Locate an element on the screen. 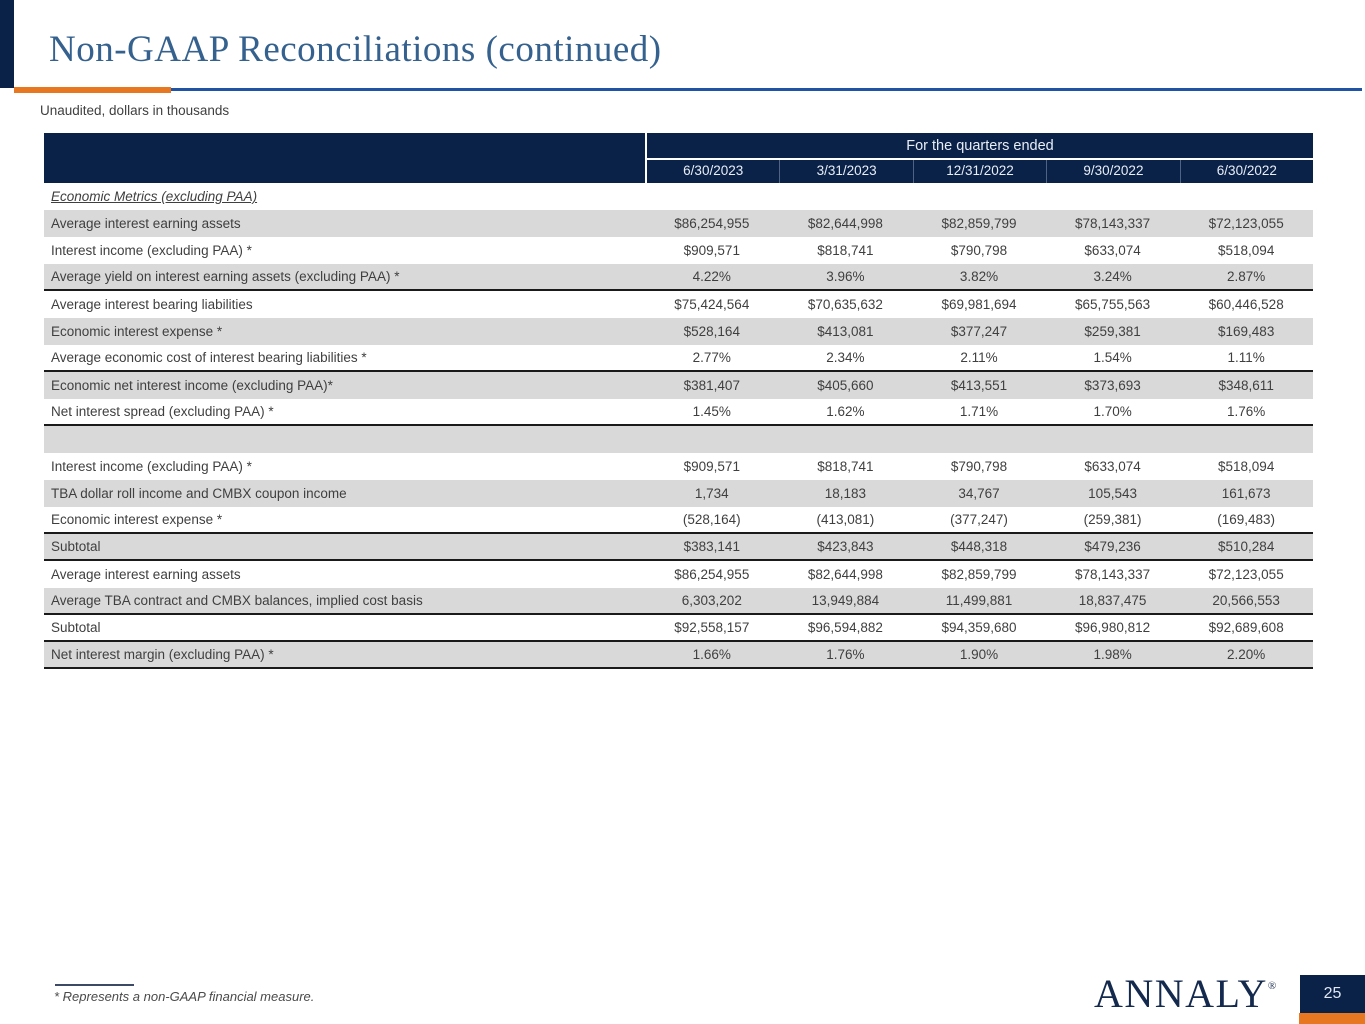 The height and width of the screenshot is (1024, 1365). cell-value: 1.70% is located at coordinates (1112, 411).